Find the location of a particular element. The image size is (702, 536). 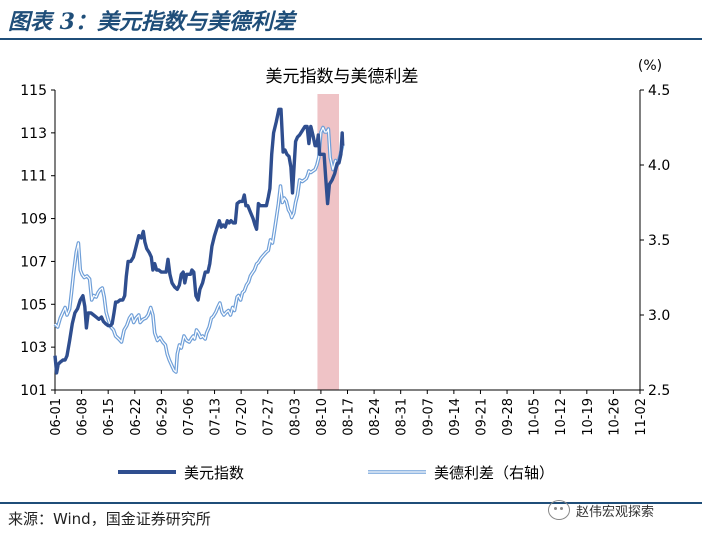

left-tick-label: 111 is located at coordinates (33, 177).